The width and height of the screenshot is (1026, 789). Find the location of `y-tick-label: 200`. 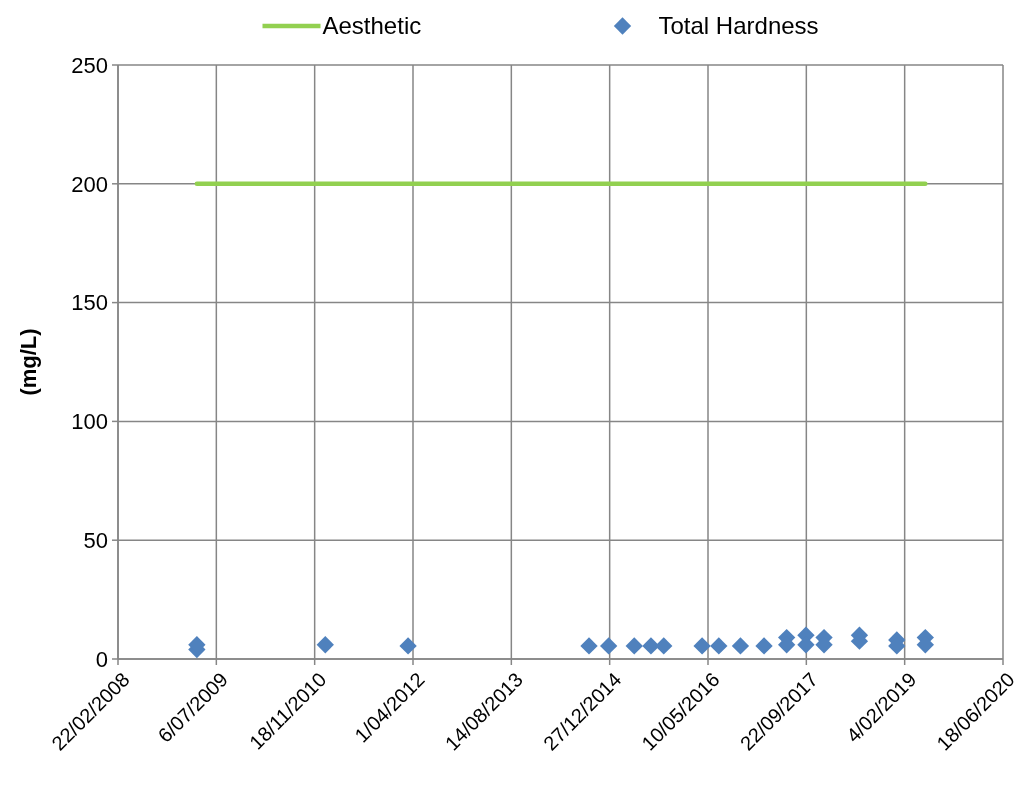

y-tick-label: 200 is located at coordinates (89, 184).